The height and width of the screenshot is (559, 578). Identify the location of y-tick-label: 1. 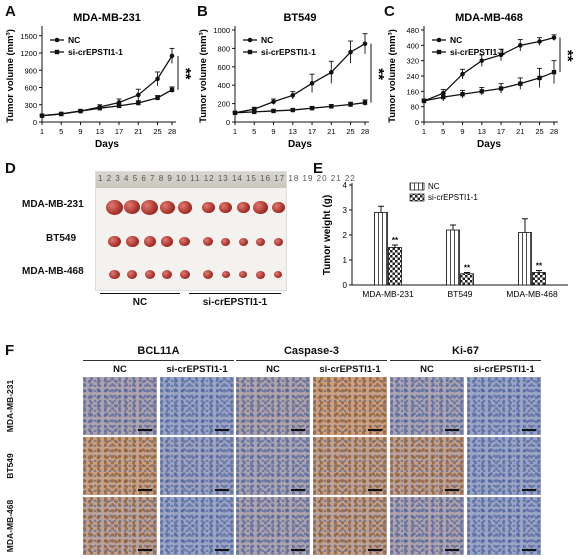
(345, 260).